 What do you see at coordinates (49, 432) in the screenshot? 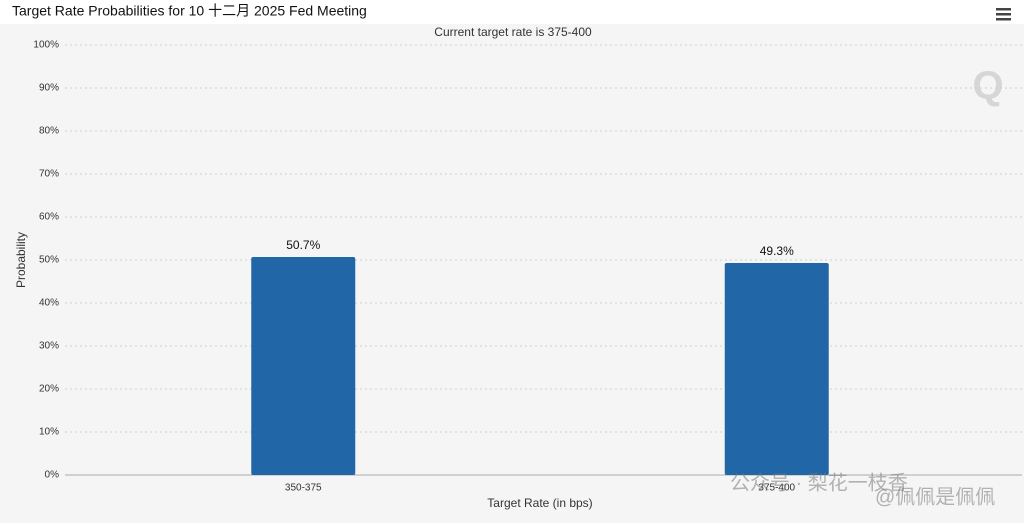
I see `y-tick-label: 10%` at bounding box center [49, 432].